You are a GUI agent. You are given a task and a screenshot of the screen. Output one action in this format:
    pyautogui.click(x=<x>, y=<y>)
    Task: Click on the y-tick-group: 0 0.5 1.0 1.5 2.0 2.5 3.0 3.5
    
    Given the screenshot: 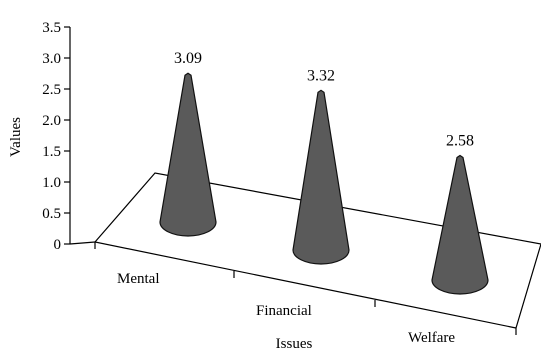 What is the action you would take?
    pyautogui.click(x=56, y=136)
    